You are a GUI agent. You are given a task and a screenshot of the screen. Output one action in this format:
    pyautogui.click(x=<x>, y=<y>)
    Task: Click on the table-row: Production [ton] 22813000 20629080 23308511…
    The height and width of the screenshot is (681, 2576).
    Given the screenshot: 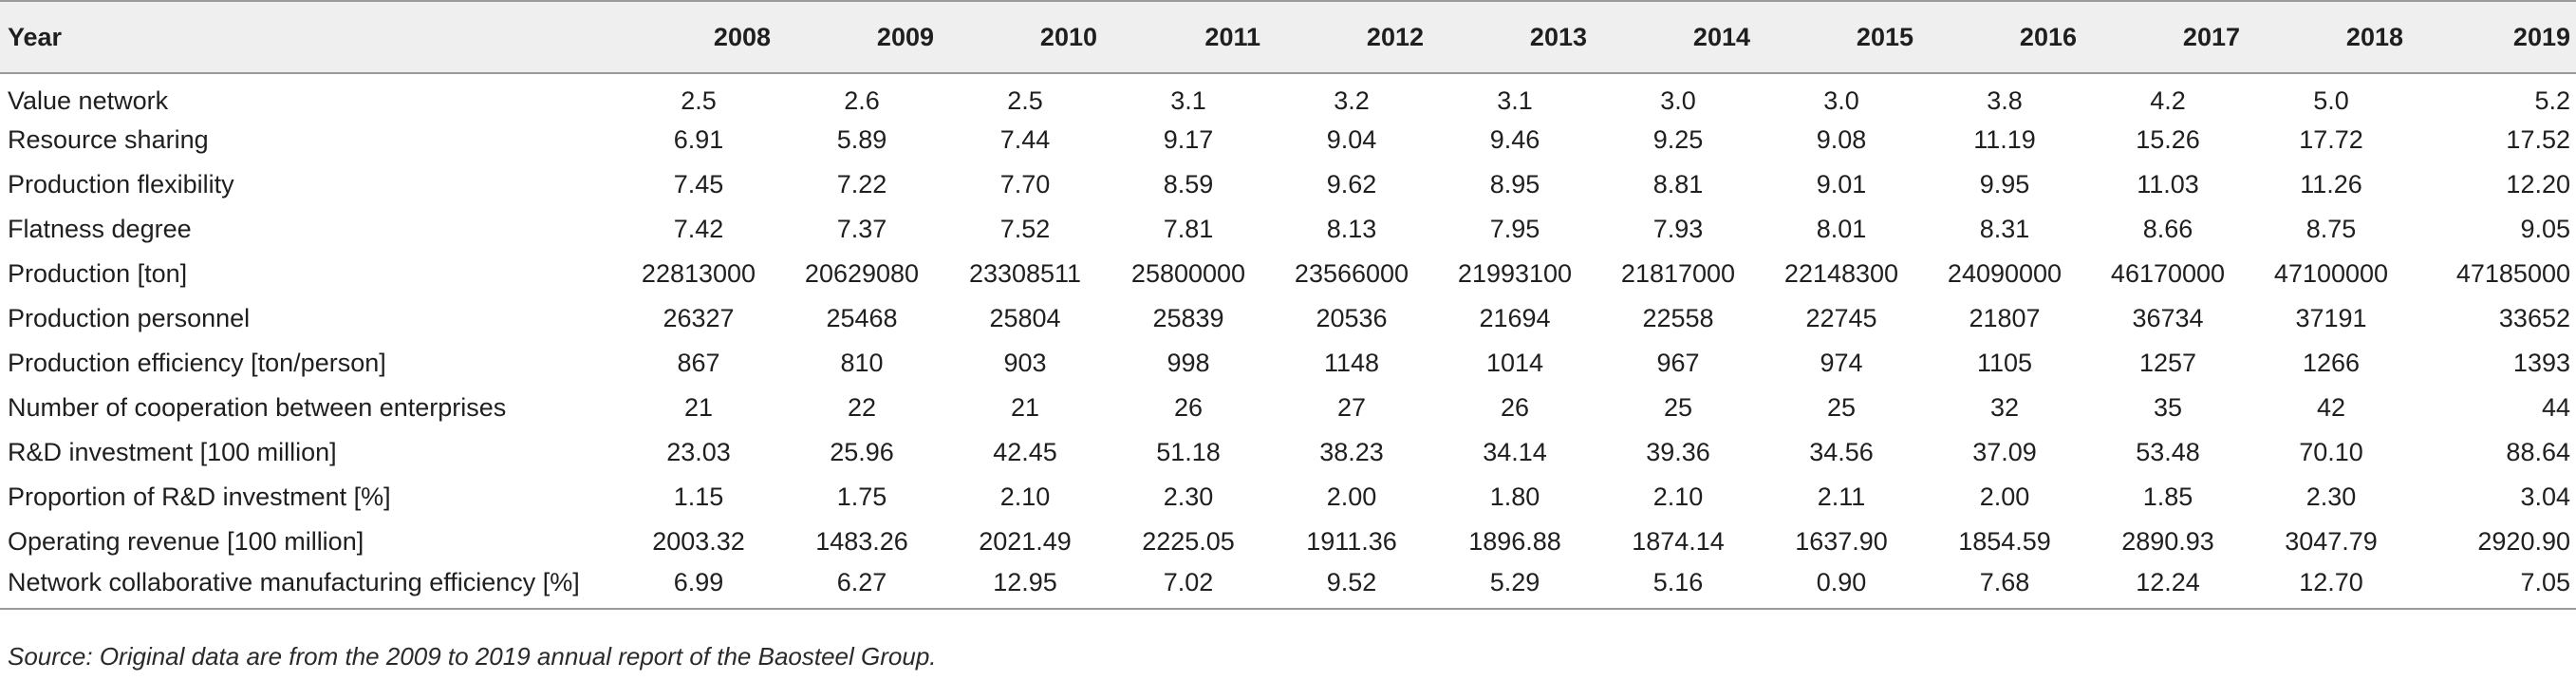 What is the action you would take?
    pyautogui.click(x=1288, y=274)
    